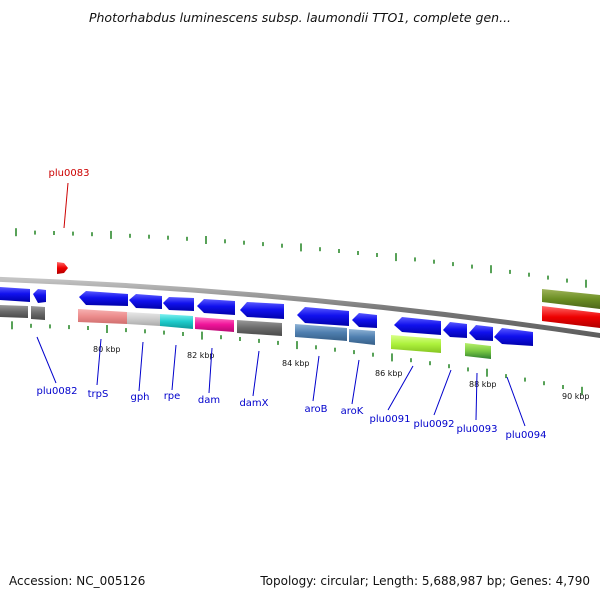 The width and height of the screenshot is (600, 600). Describe the element at coordinates (390, 419) in the screenshot. I see `gene-label-plu0091: plu0091` at that location.